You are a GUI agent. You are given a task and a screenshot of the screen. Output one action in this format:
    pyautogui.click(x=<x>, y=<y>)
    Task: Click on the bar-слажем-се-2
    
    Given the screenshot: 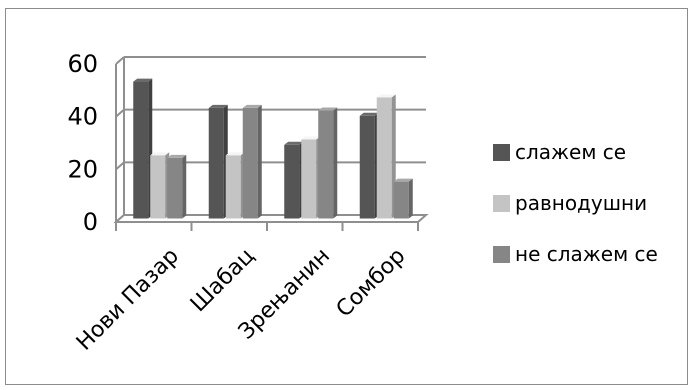 What is the action you would take?
    pyautogui.click(x=294, y=180)
    